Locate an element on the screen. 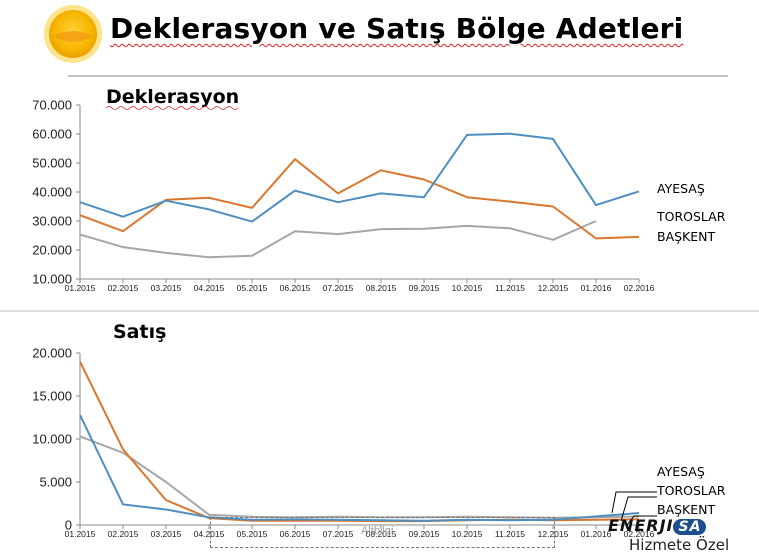 The image size is (759, 556). spellcheck-underline is located at coordinates (172, 108).